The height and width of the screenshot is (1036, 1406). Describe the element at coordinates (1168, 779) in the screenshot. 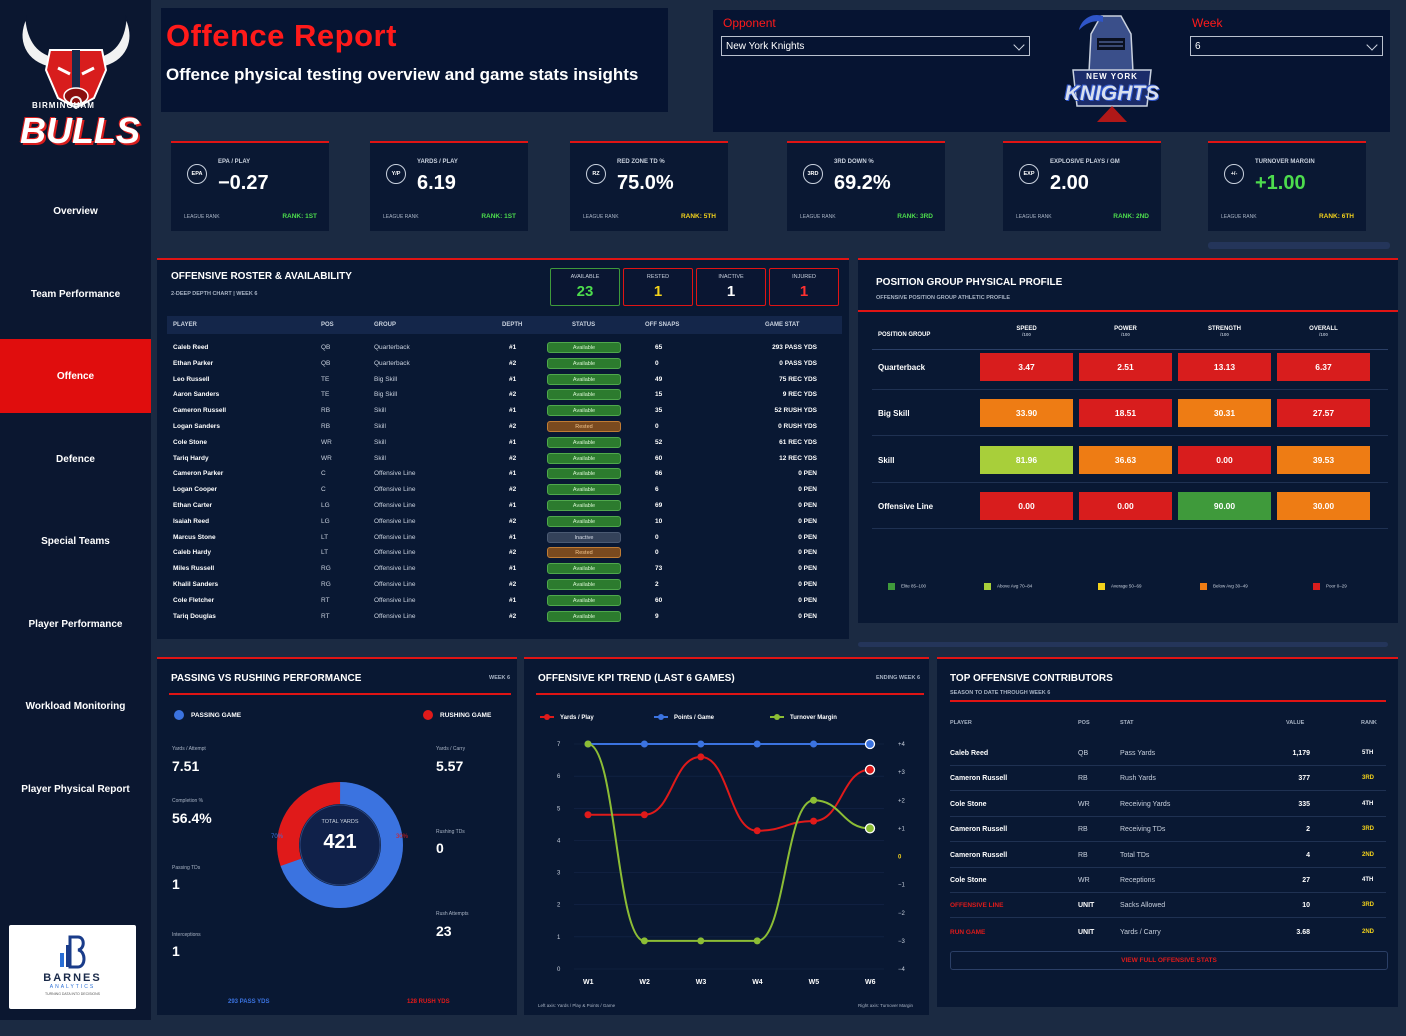

I see `table-row: Cameron Russell RB Rush Yards 377 3RD` at that location.